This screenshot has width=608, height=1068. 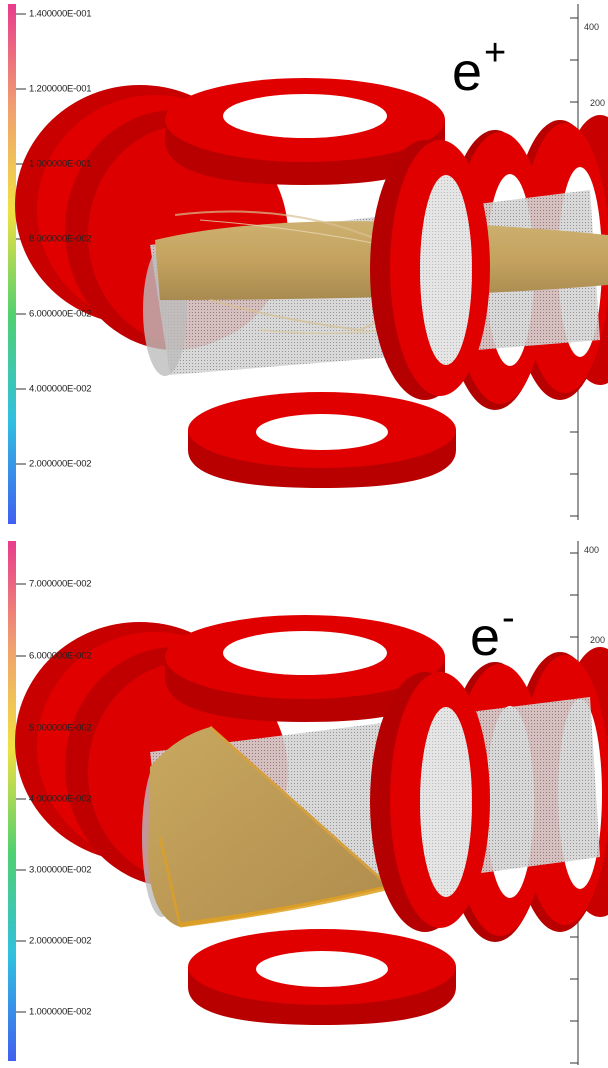 I want to click on colorbar-label: 1.200000E-001, so click(x=60, y=89).